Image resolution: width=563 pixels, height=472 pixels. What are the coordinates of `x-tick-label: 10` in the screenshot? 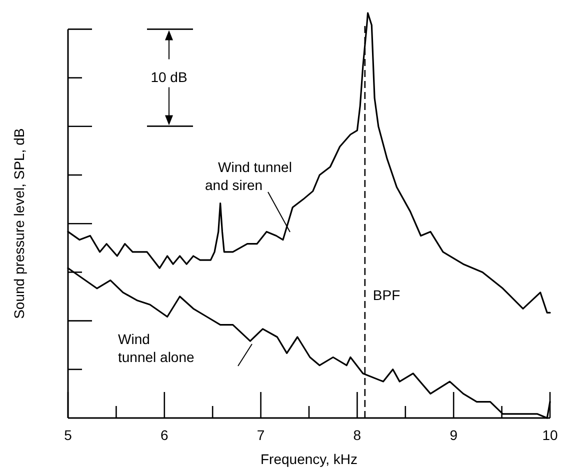 It's located at (550, 435).